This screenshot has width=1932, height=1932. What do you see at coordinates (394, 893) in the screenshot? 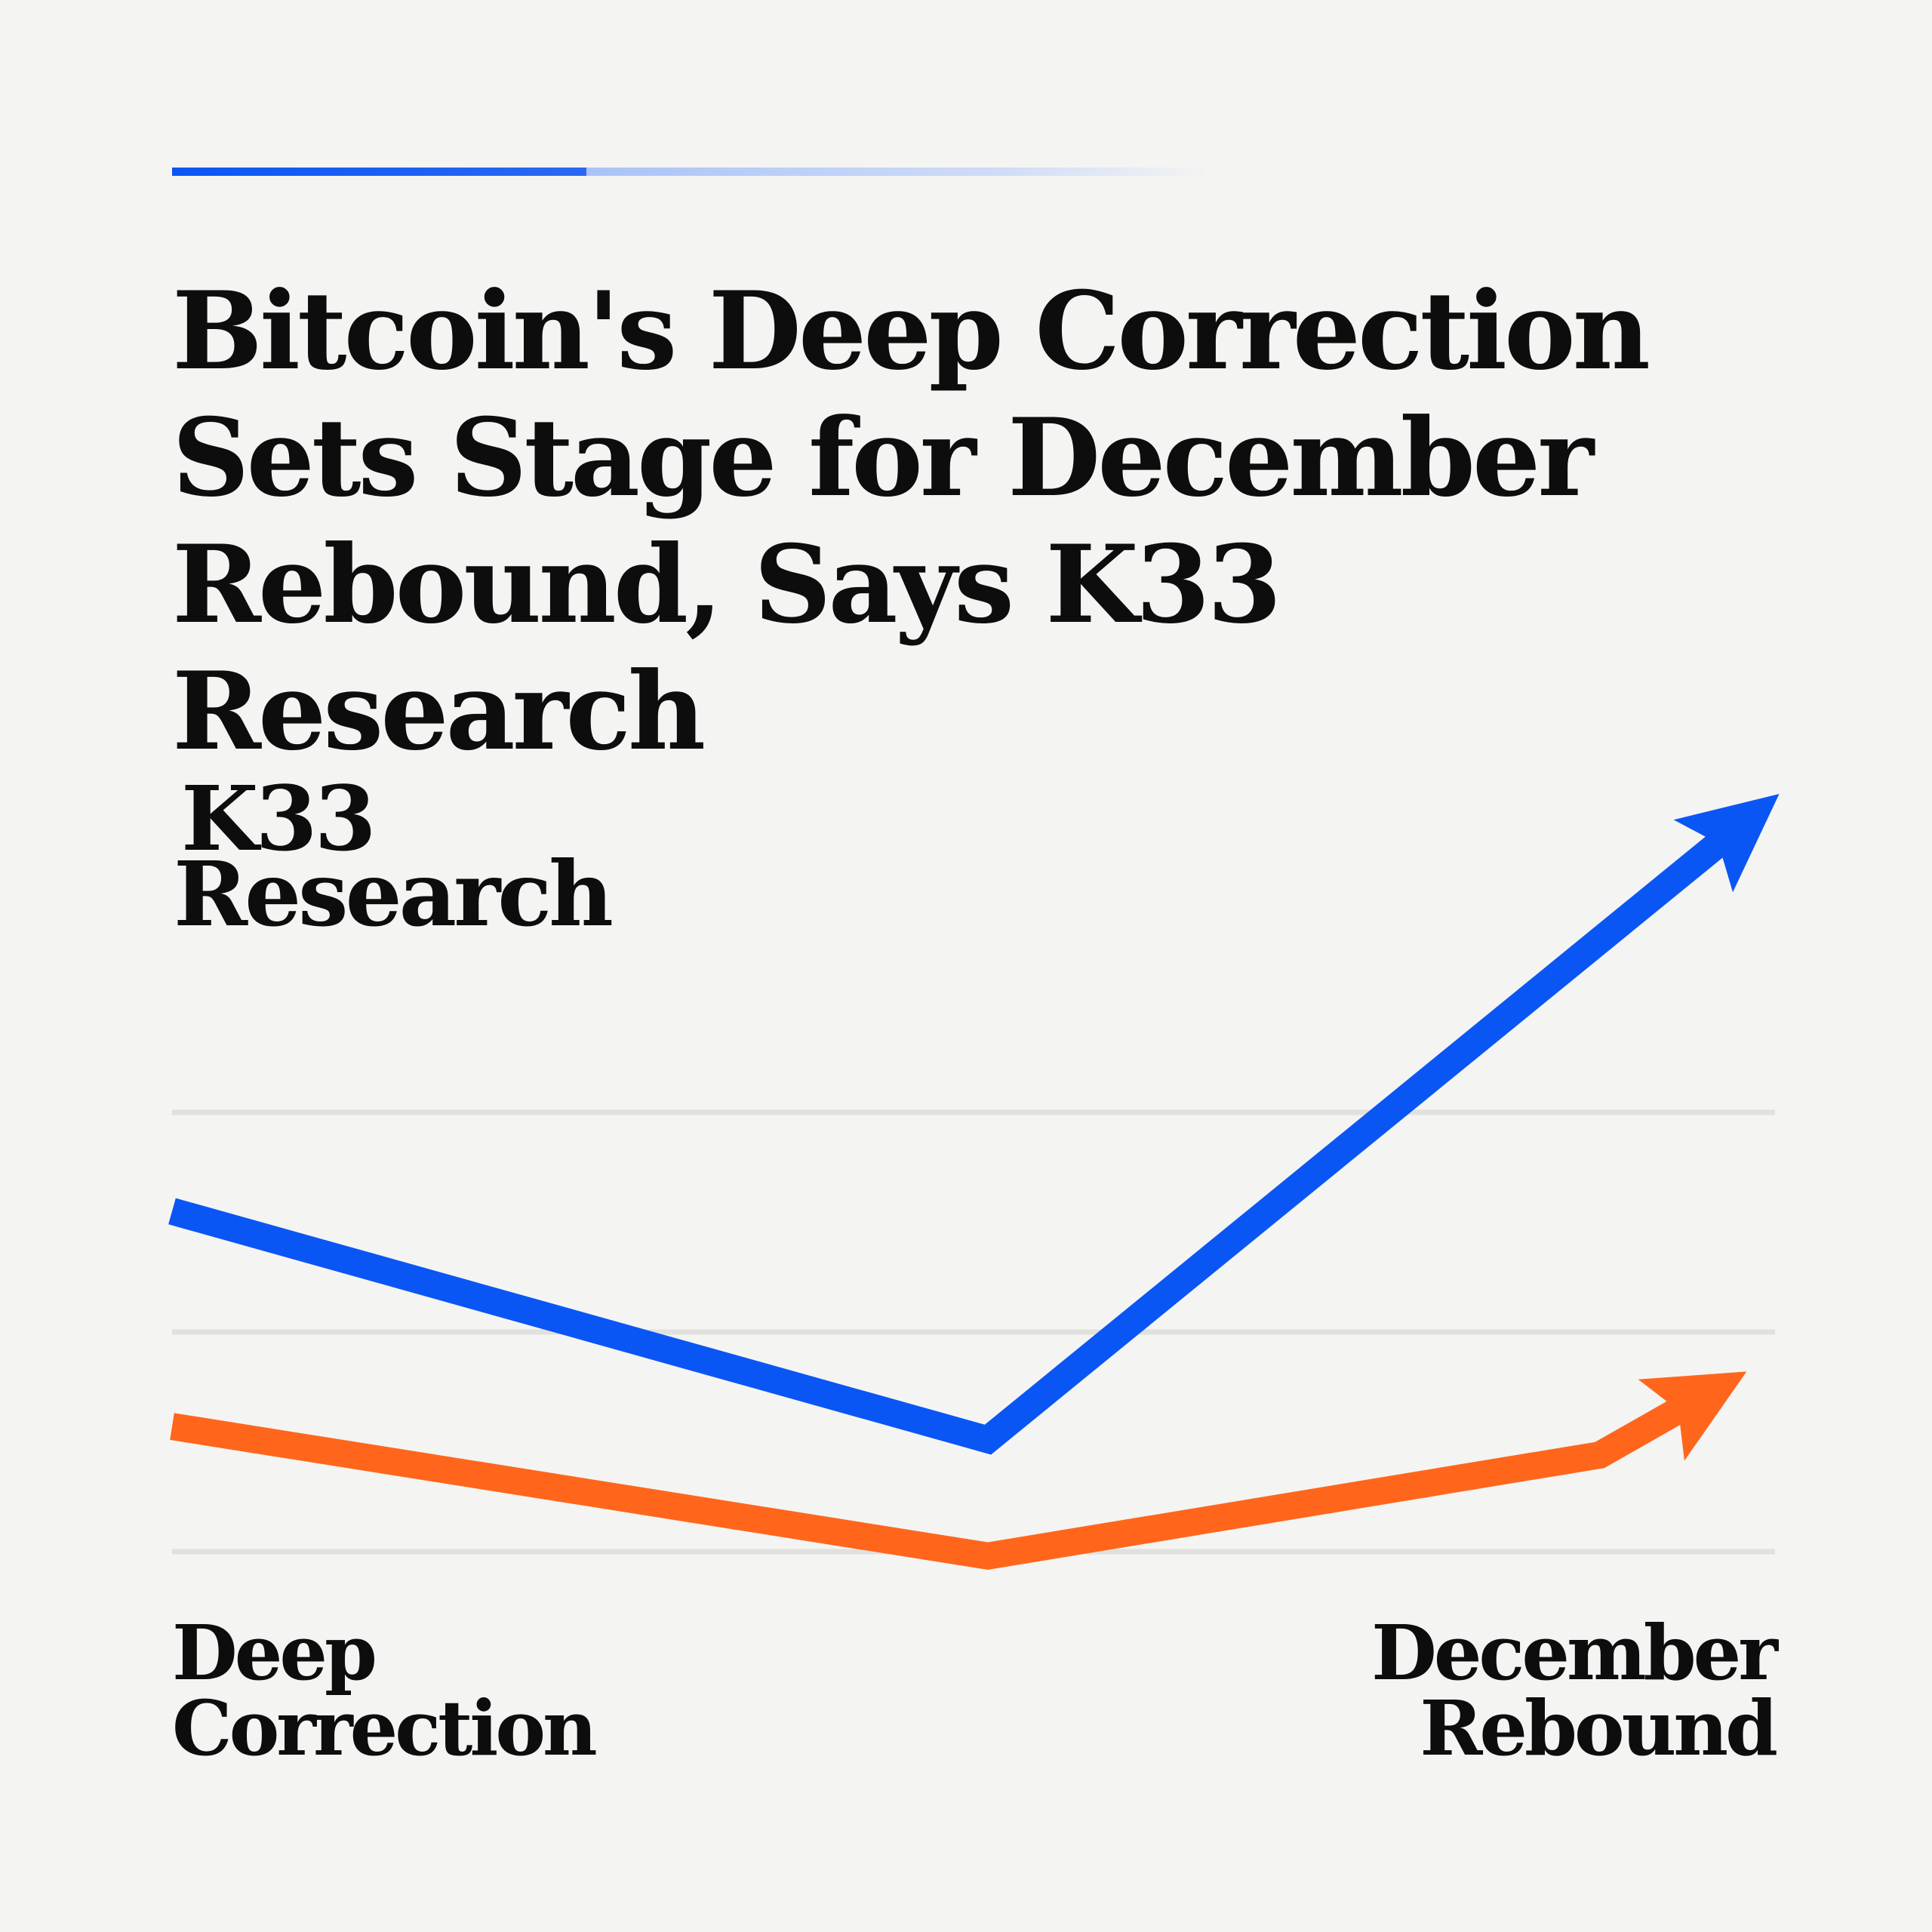
I see `logo-line-2: Research` at bounding box center [394, 893].